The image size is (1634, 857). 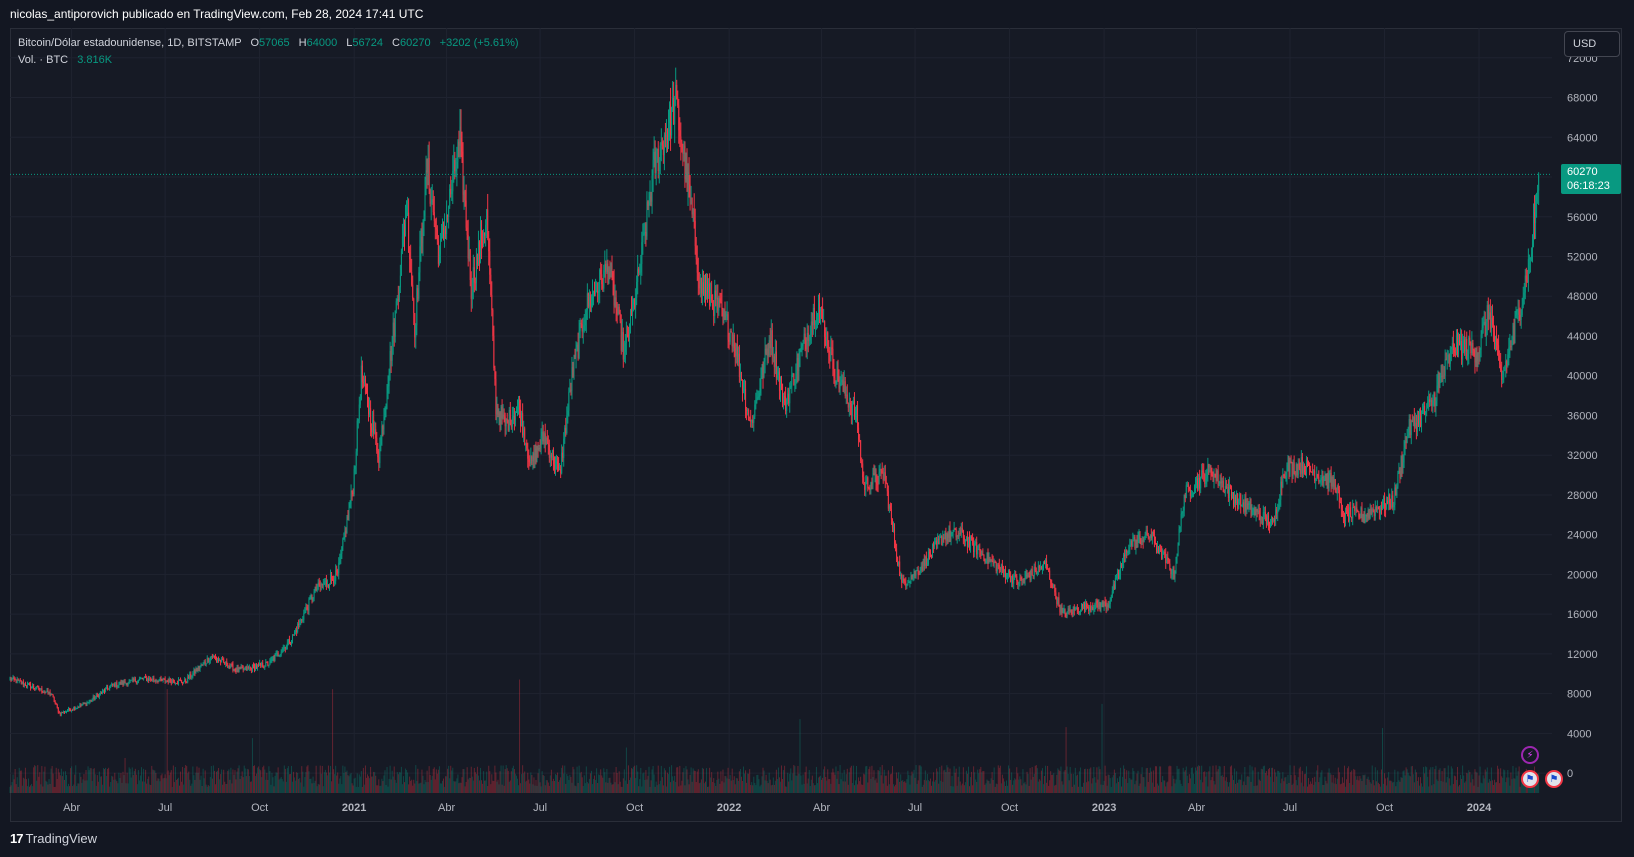 I want to click on currency-button: USD, so click(x=1592, y=44).